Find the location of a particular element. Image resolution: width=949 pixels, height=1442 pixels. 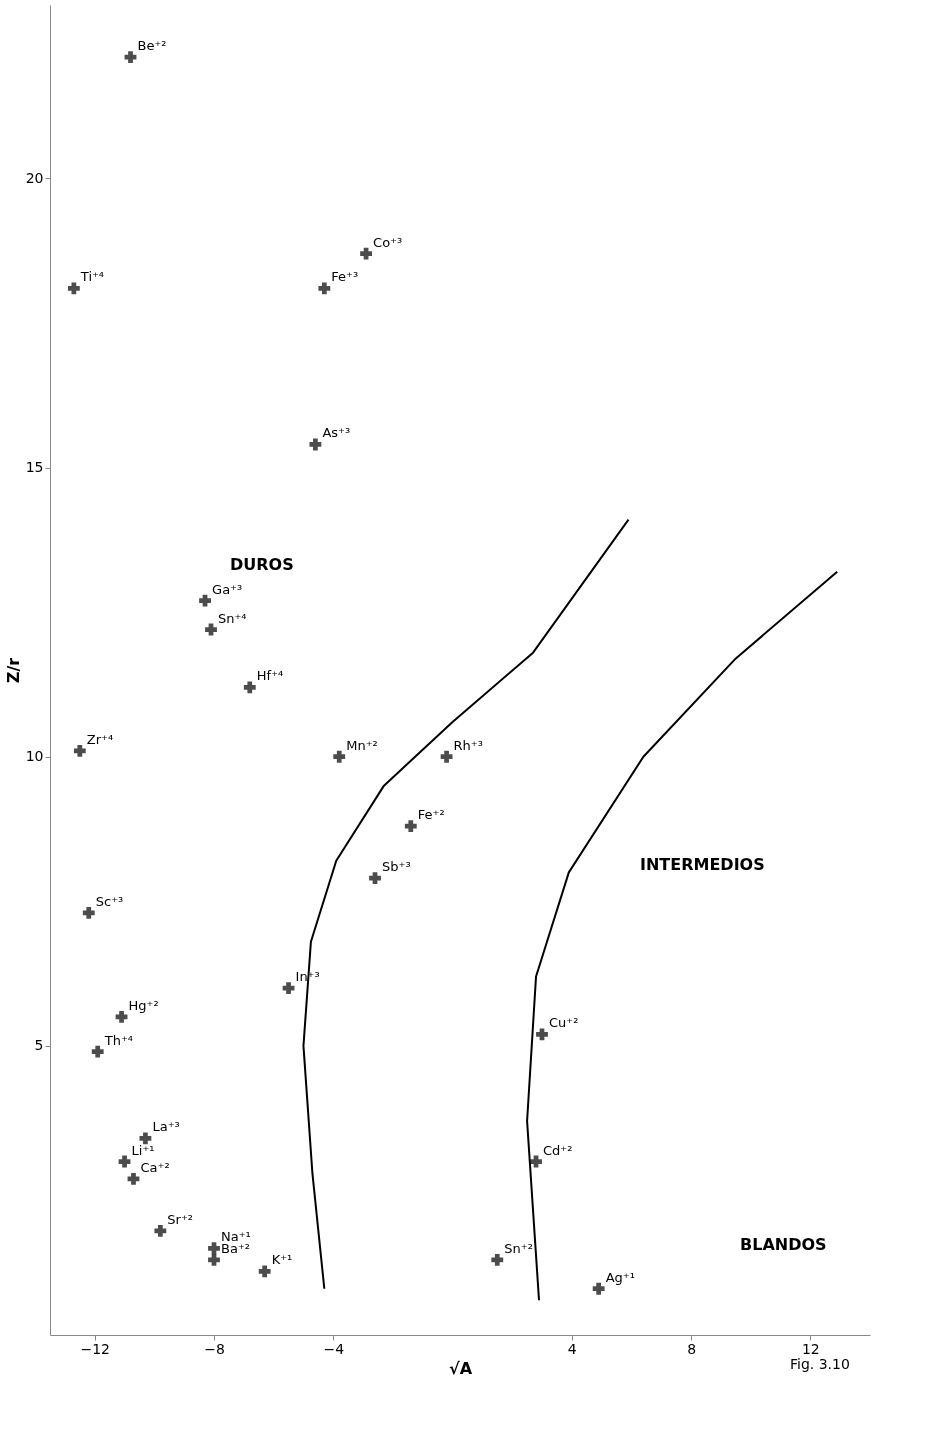

annotation: Fe⁺³ is located at coordinates (345, 277).